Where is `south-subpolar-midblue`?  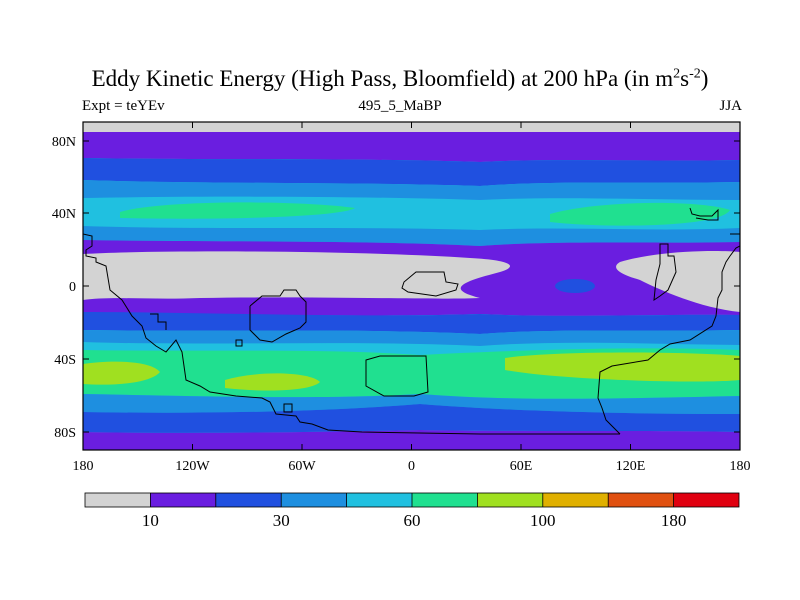
south-subpolar-midblue is located at coordinates (411, 404).